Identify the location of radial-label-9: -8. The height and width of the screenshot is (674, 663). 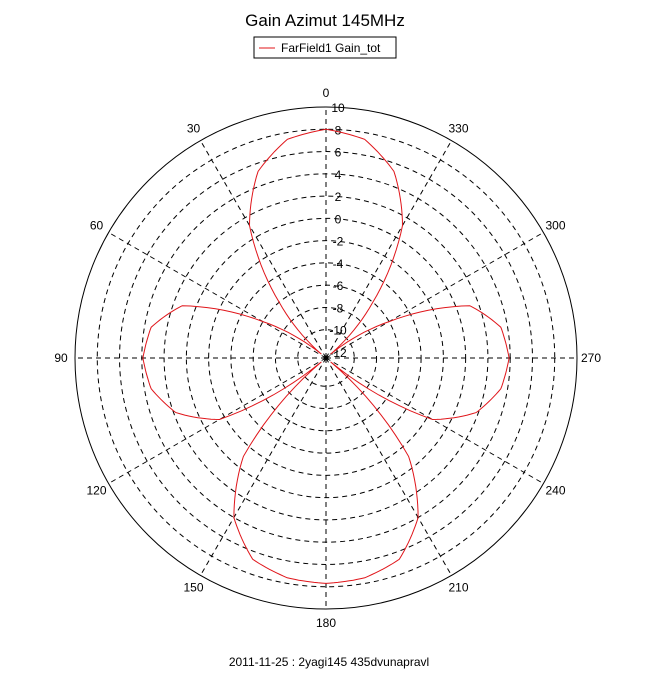
(338, 308).